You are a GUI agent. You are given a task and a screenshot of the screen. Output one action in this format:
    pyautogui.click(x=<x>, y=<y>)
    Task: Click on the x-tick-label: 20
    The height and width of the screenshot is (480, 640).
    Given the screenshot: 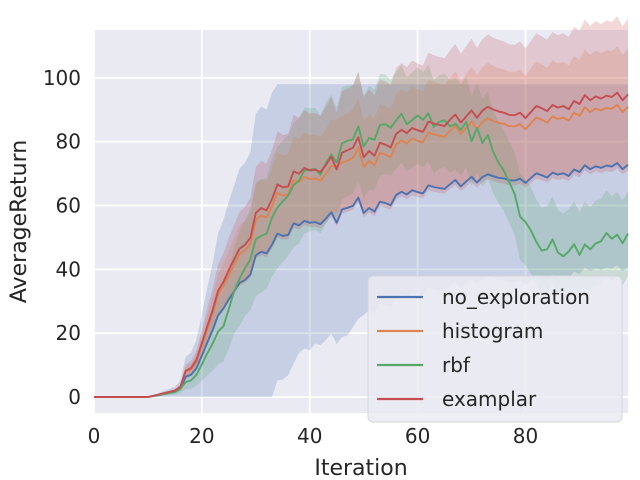 What is the action you would take?
    pyautogui.click(x=201, y=436)
    